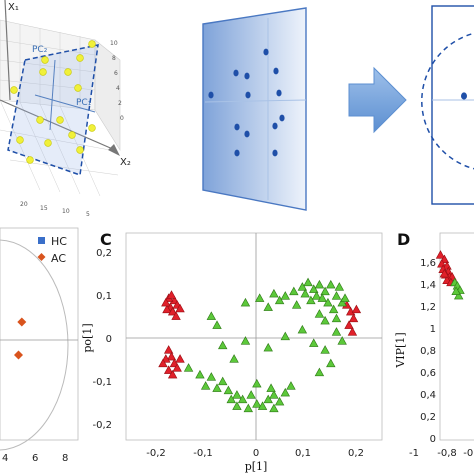 Image resolution: width=474 pixels, height=474 pixels. What do you see at coordinates (35, 458) in the screenshot?
I see `panel-b-ticks: 4 6 8` at bounding box center [35, 458].